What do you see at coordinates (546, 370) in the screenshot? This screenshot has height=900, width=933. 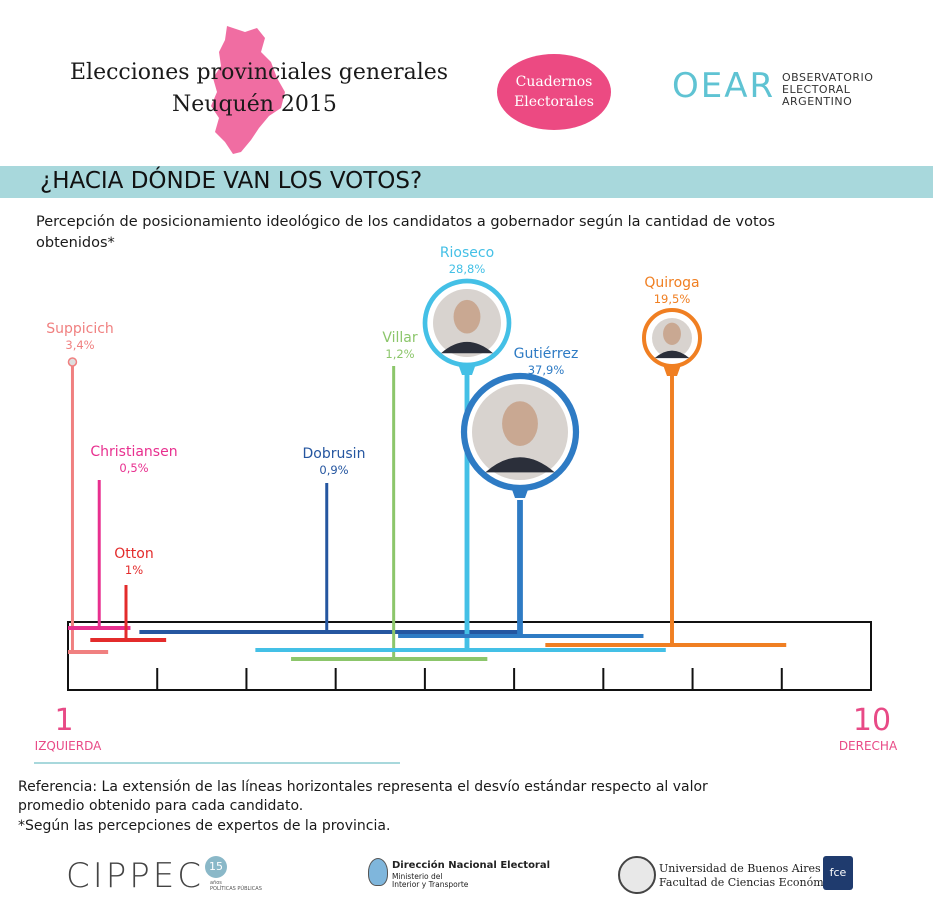 I see `votes-gutierrez: 37,9%` at bounding box center [546, 370].